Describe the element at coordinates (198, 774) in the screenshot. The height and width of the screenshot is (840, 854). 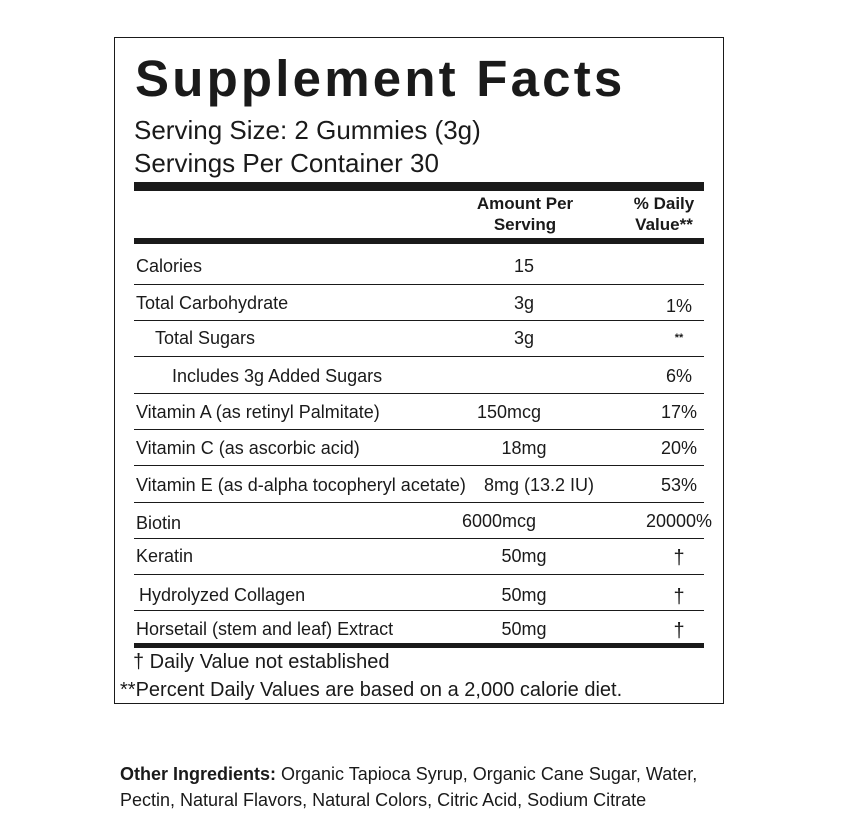
I see `other-ingredients-label: Other Ingredients:` at that location.